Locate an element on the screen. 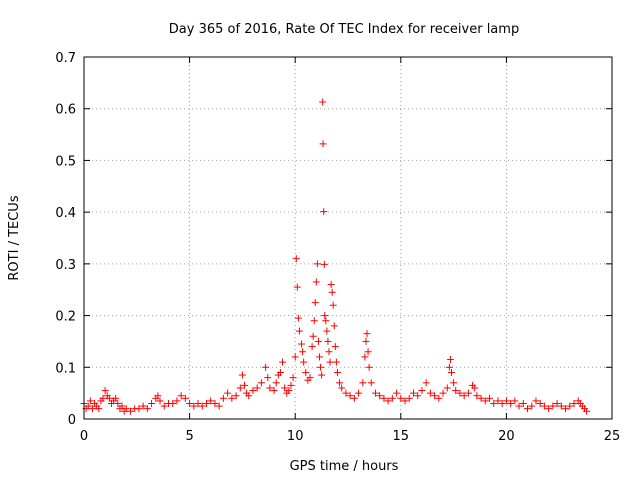 This screenshot has width=640, height=480. y-axis-label: ROTI / TECUs is located at coordinates (14, 237).